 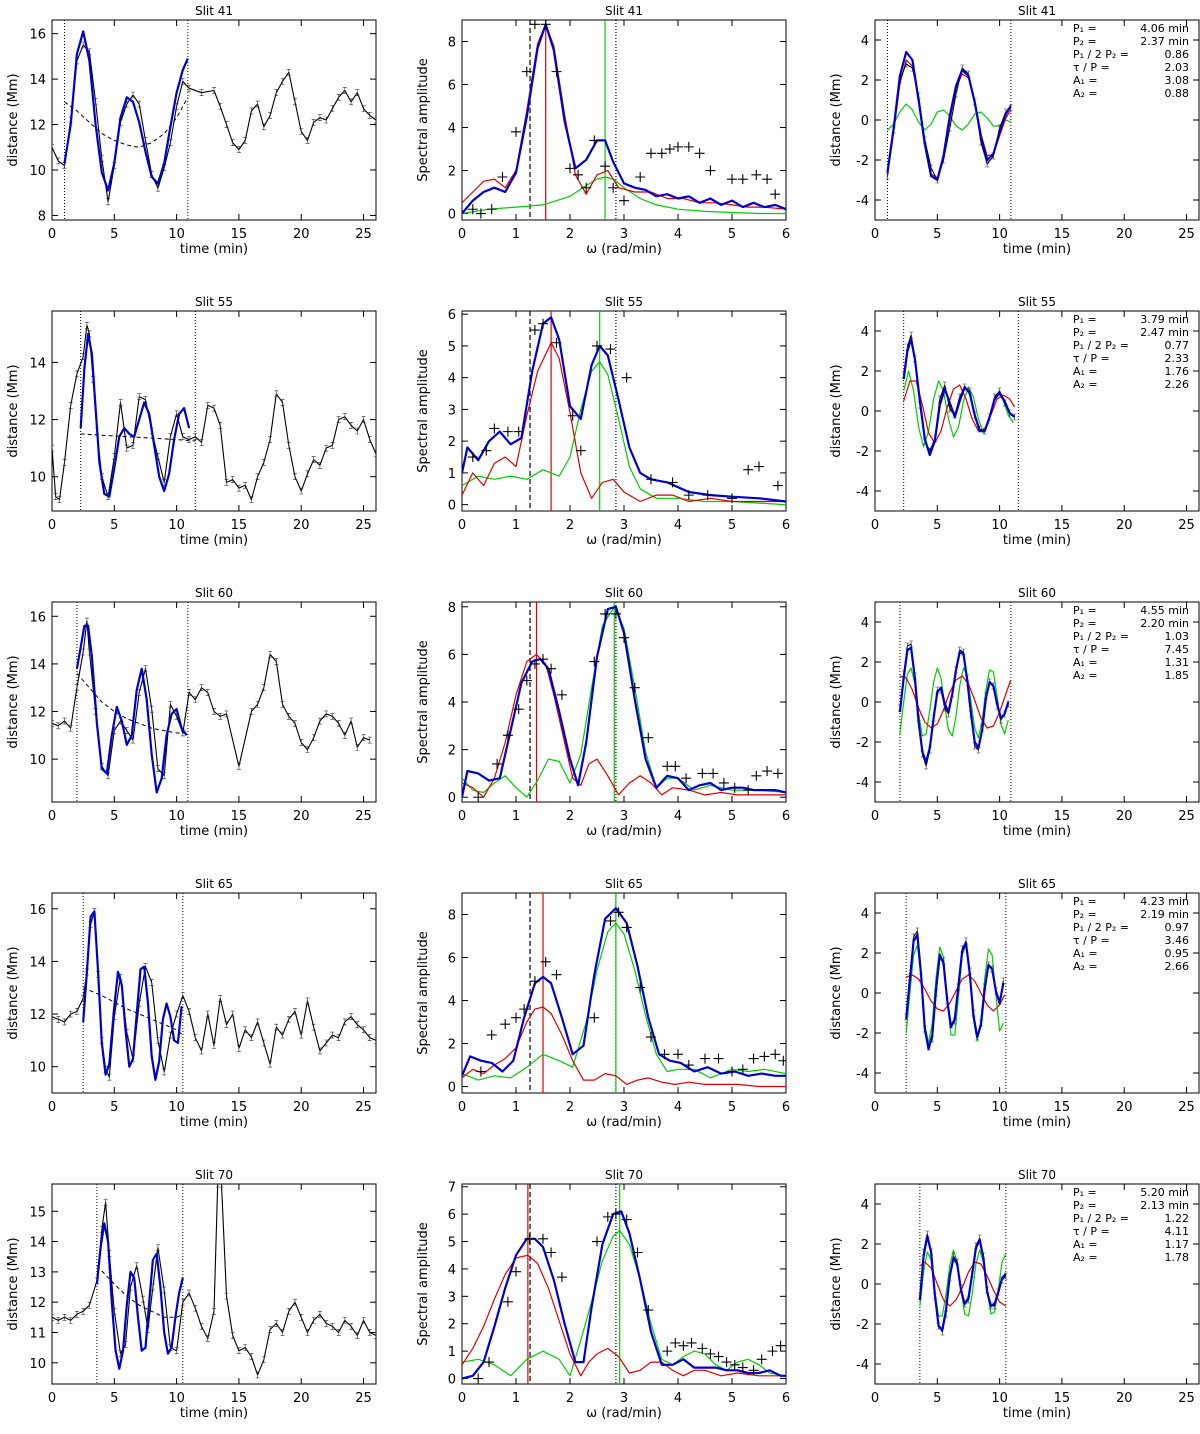 What do you see at coordinates (214, 831) in the screenshot?
I see `slit-60-distance-xlabel: time (min)` at bounding box center [214, 831].